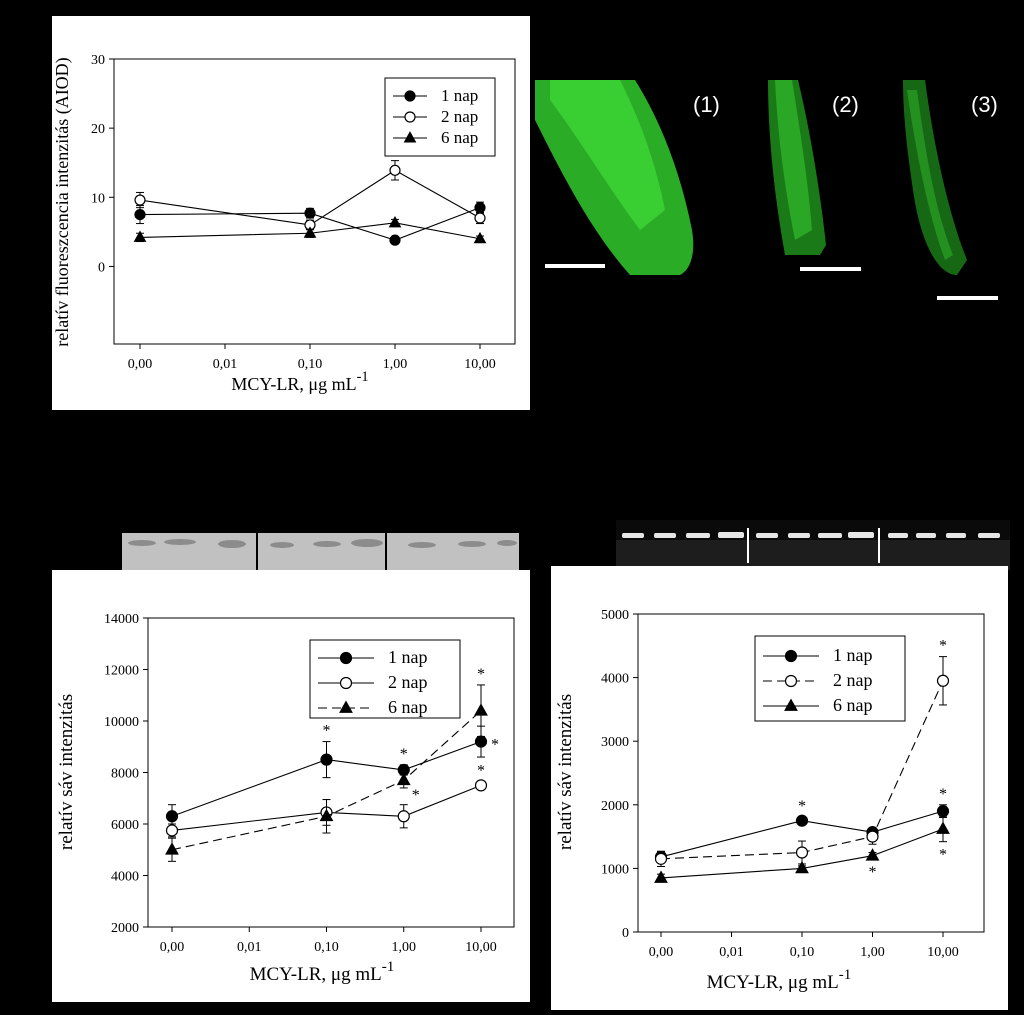 The width and height of the screenshot is (1024, 1015). What do you see at coordinates (408, 657) in the screenshot?
I see `chart-c-legend-label: 1 nap` at bounding box center [408, 657].